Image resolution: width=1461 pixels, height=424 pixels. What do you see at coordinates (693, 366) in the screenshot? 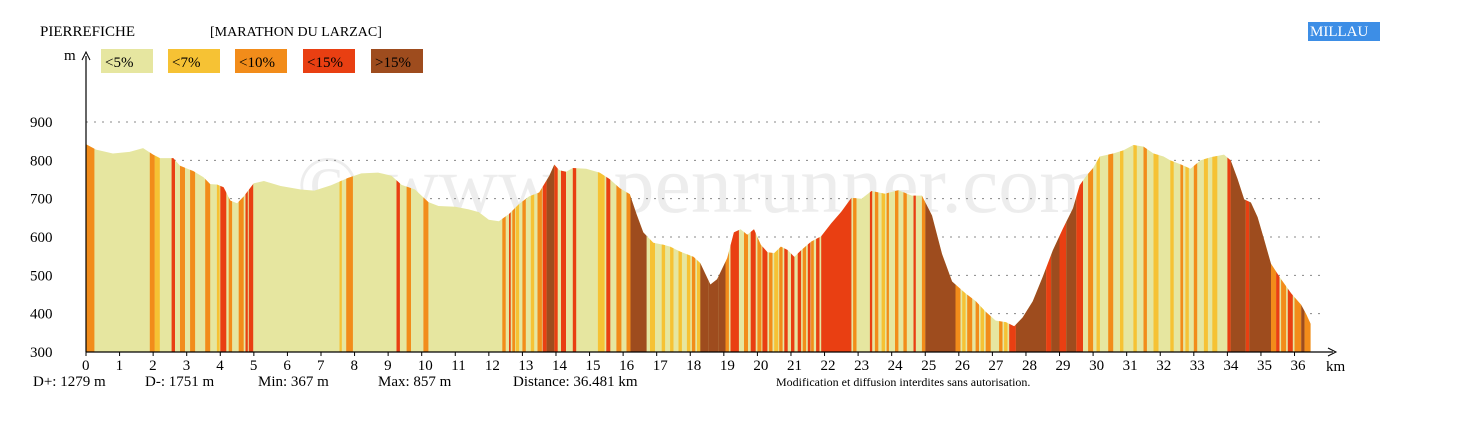
I see `x-tick-18: 18` at bounding box center [693, 366].